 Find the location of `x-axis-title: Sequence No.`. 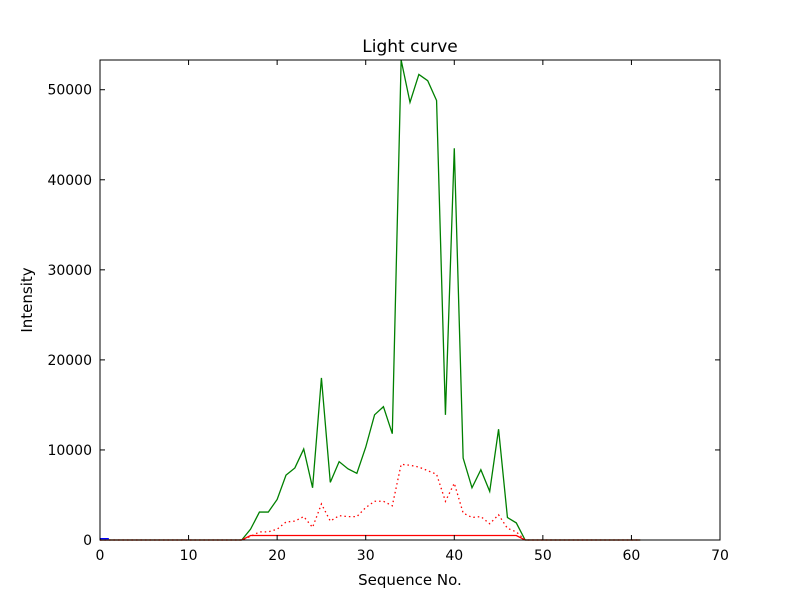

x-axis-title: Sequence No. is located at coordinates (410, 580).